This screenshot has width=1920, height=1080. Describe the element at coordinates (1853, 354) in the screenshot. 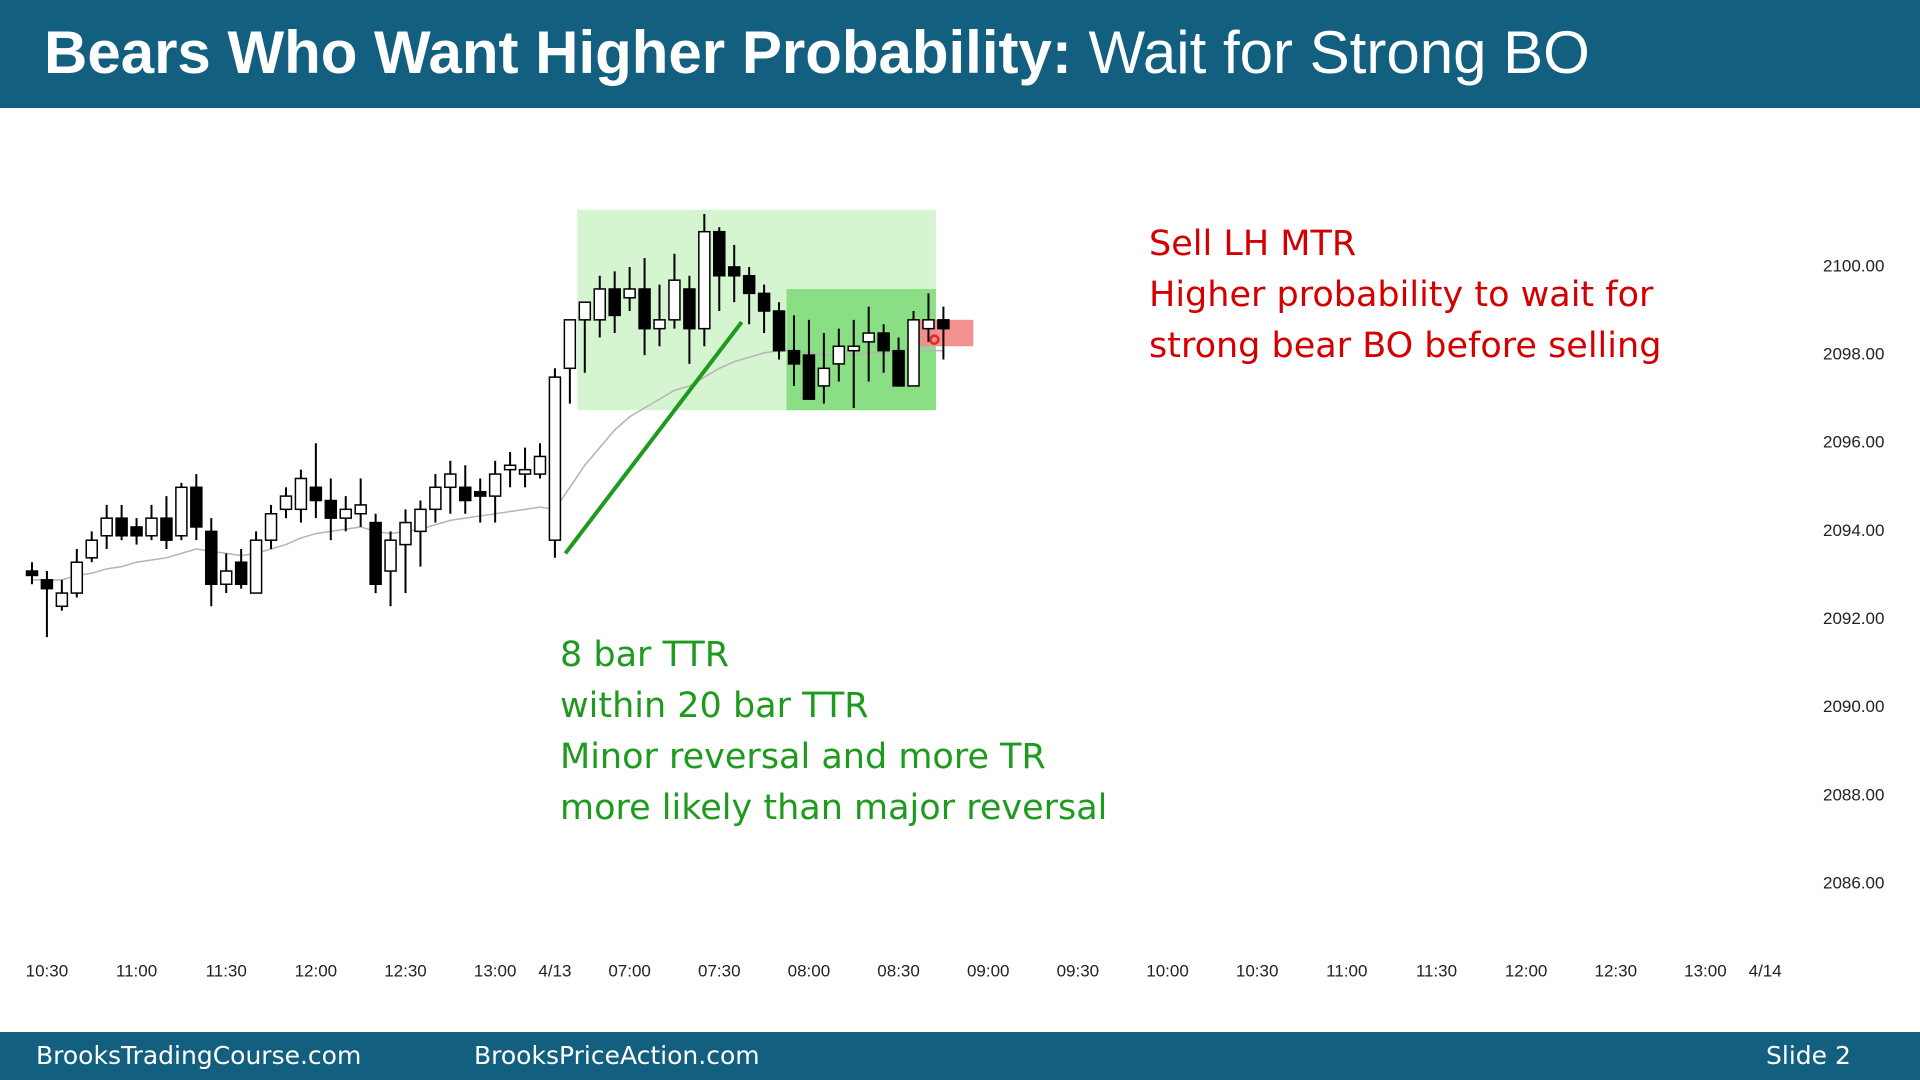

I see `y-tick-label: 2098.00` at that location.